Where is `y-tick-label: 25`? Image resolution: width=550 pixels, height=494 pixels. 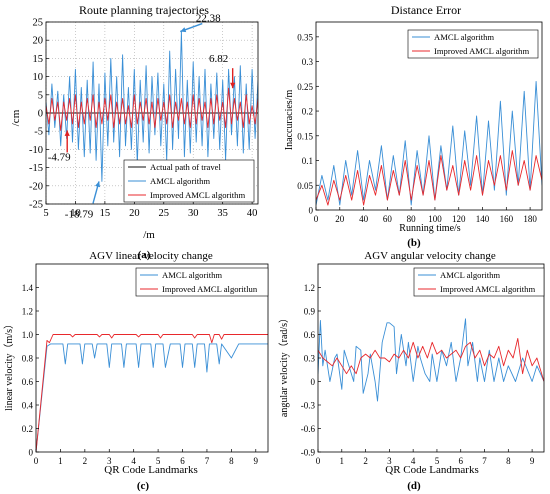
y-tick-label: 25 is located at coordinates (38, 23).